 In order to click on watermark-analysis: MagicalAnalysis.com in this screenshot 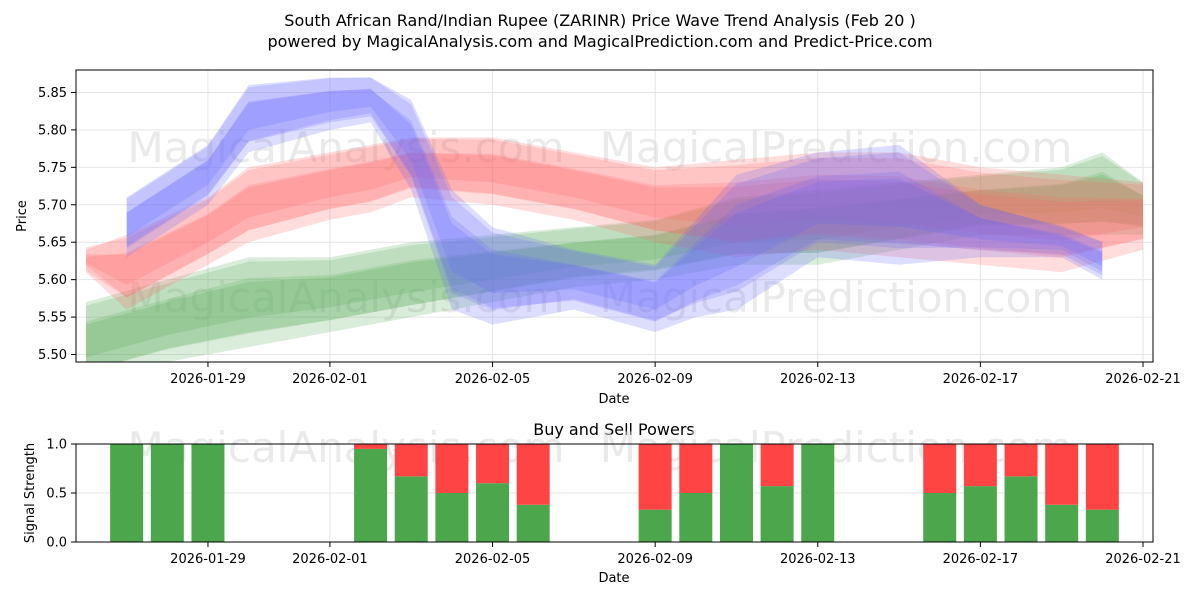, I will do `click(346, 147)`.